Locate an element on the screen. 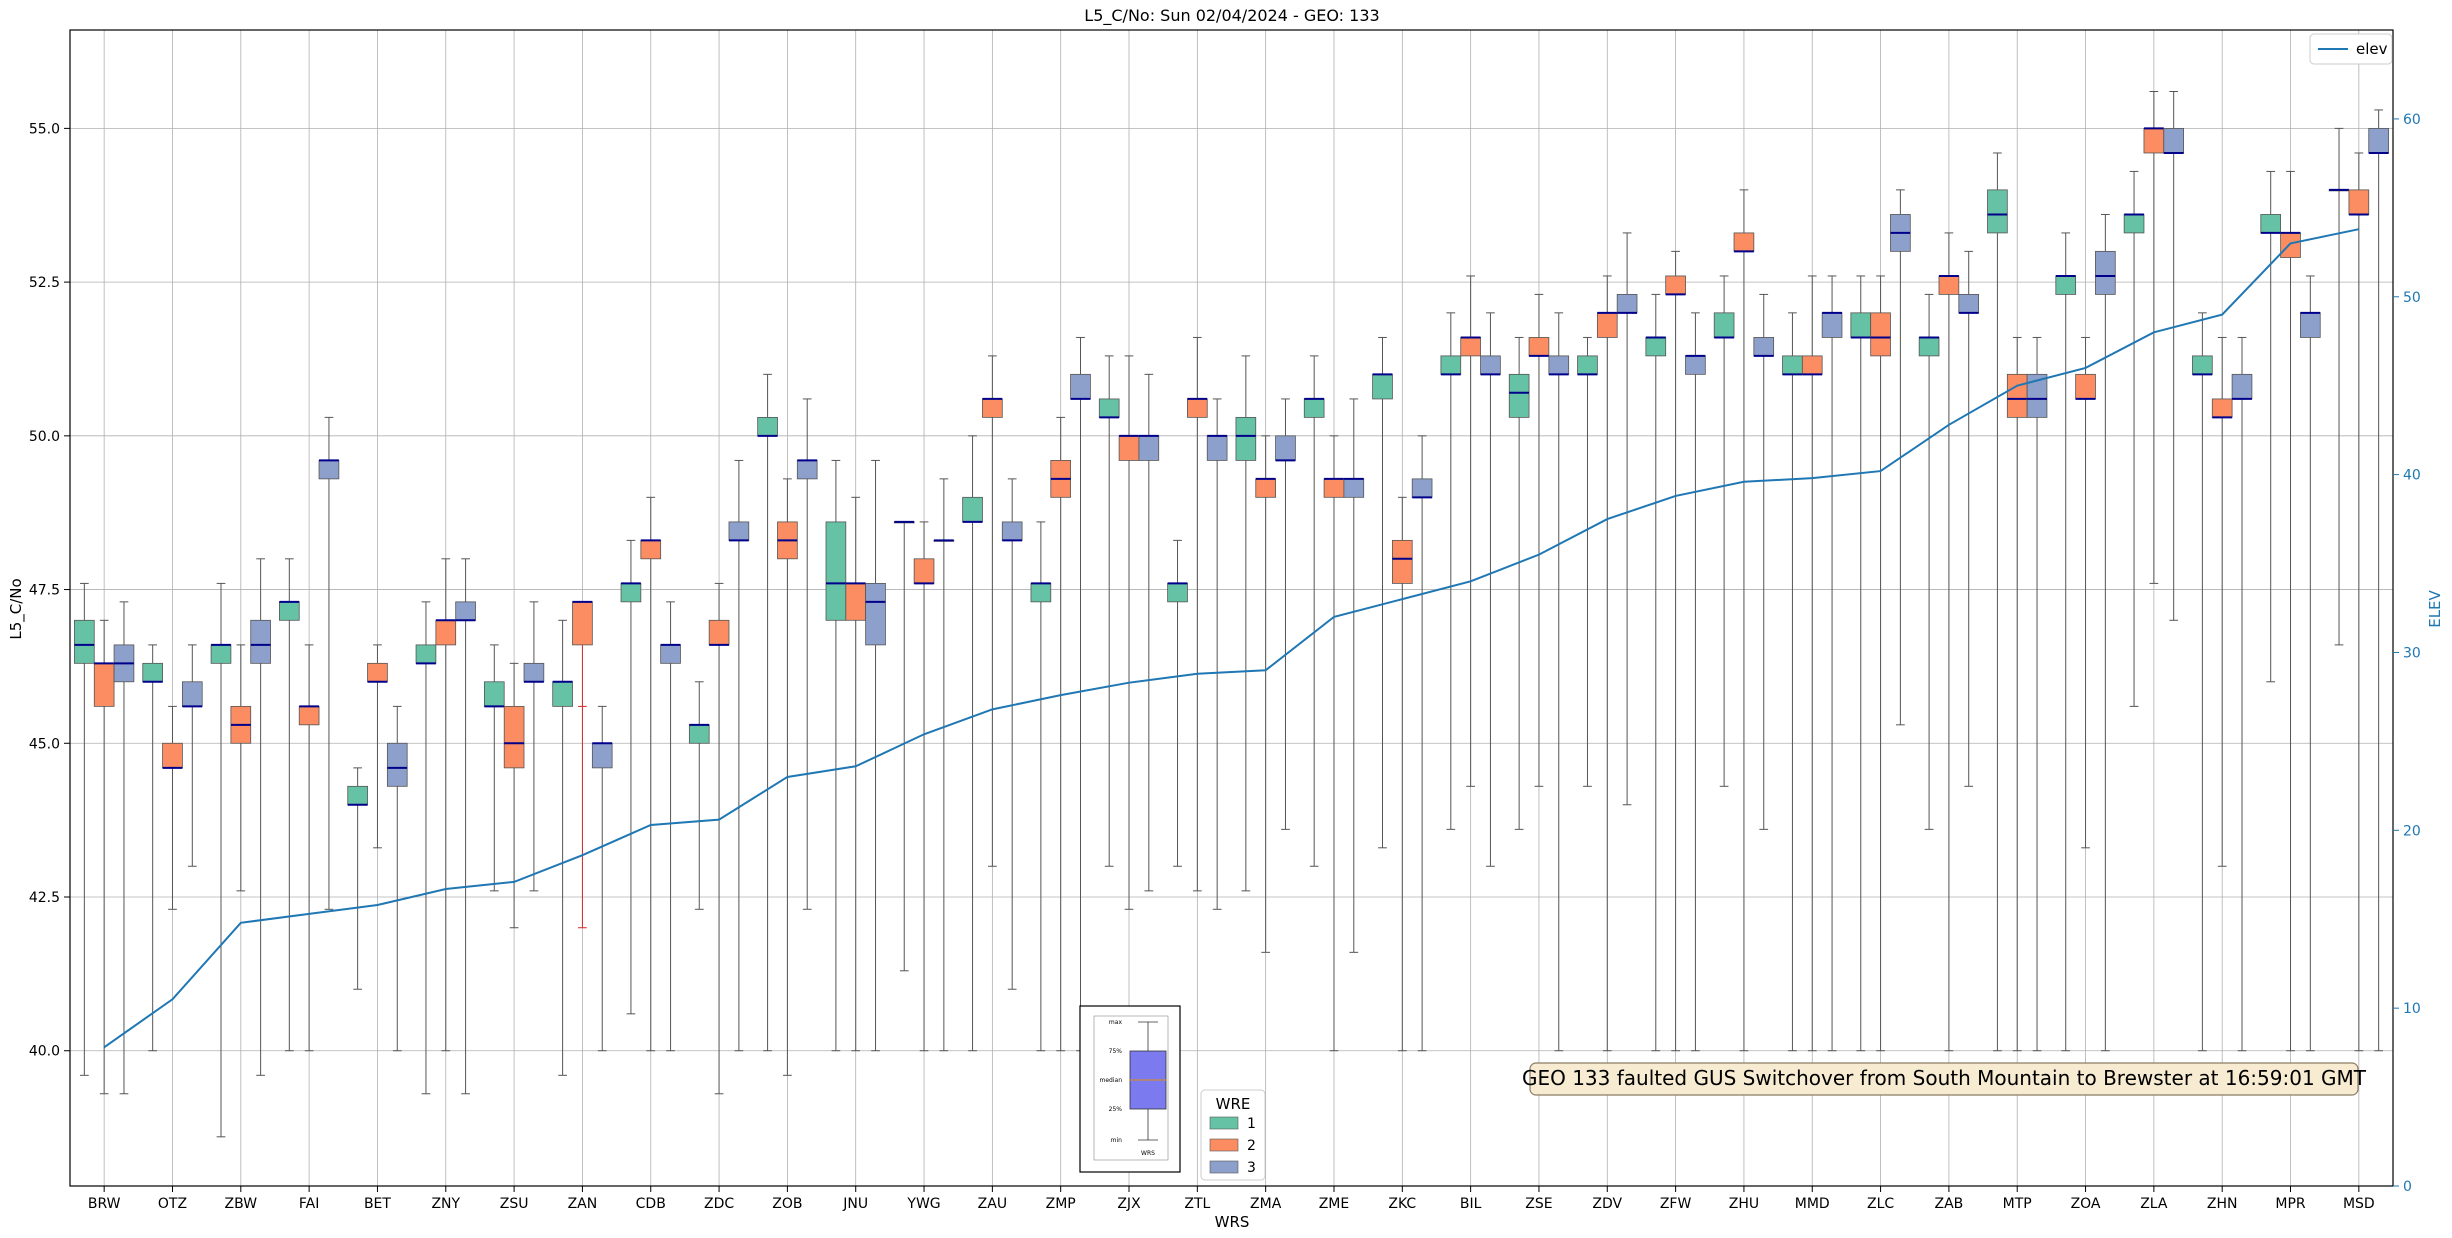 The height and width of the screenshot is (1238, 2452). box-key-caption: WRS is located at coordinates (1148, 1153).